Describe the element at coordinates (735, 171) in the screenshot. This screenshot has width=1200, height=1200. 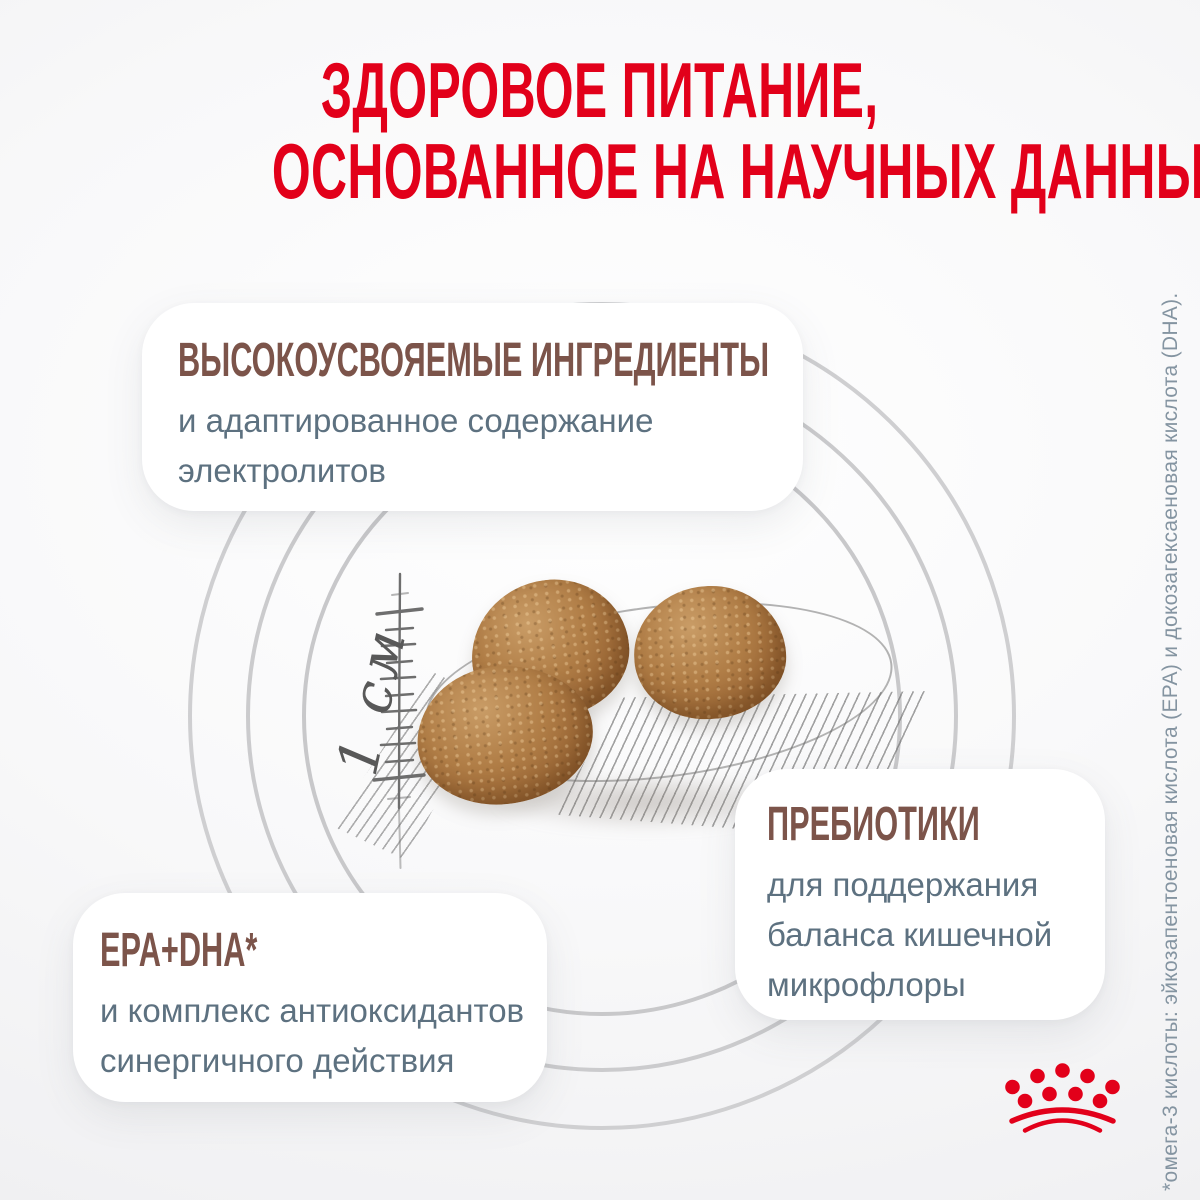
I see `page-title-line-2: ОСНОВАННОЕ НА НАУЧНЫХ ДАННЫХ` at that location.